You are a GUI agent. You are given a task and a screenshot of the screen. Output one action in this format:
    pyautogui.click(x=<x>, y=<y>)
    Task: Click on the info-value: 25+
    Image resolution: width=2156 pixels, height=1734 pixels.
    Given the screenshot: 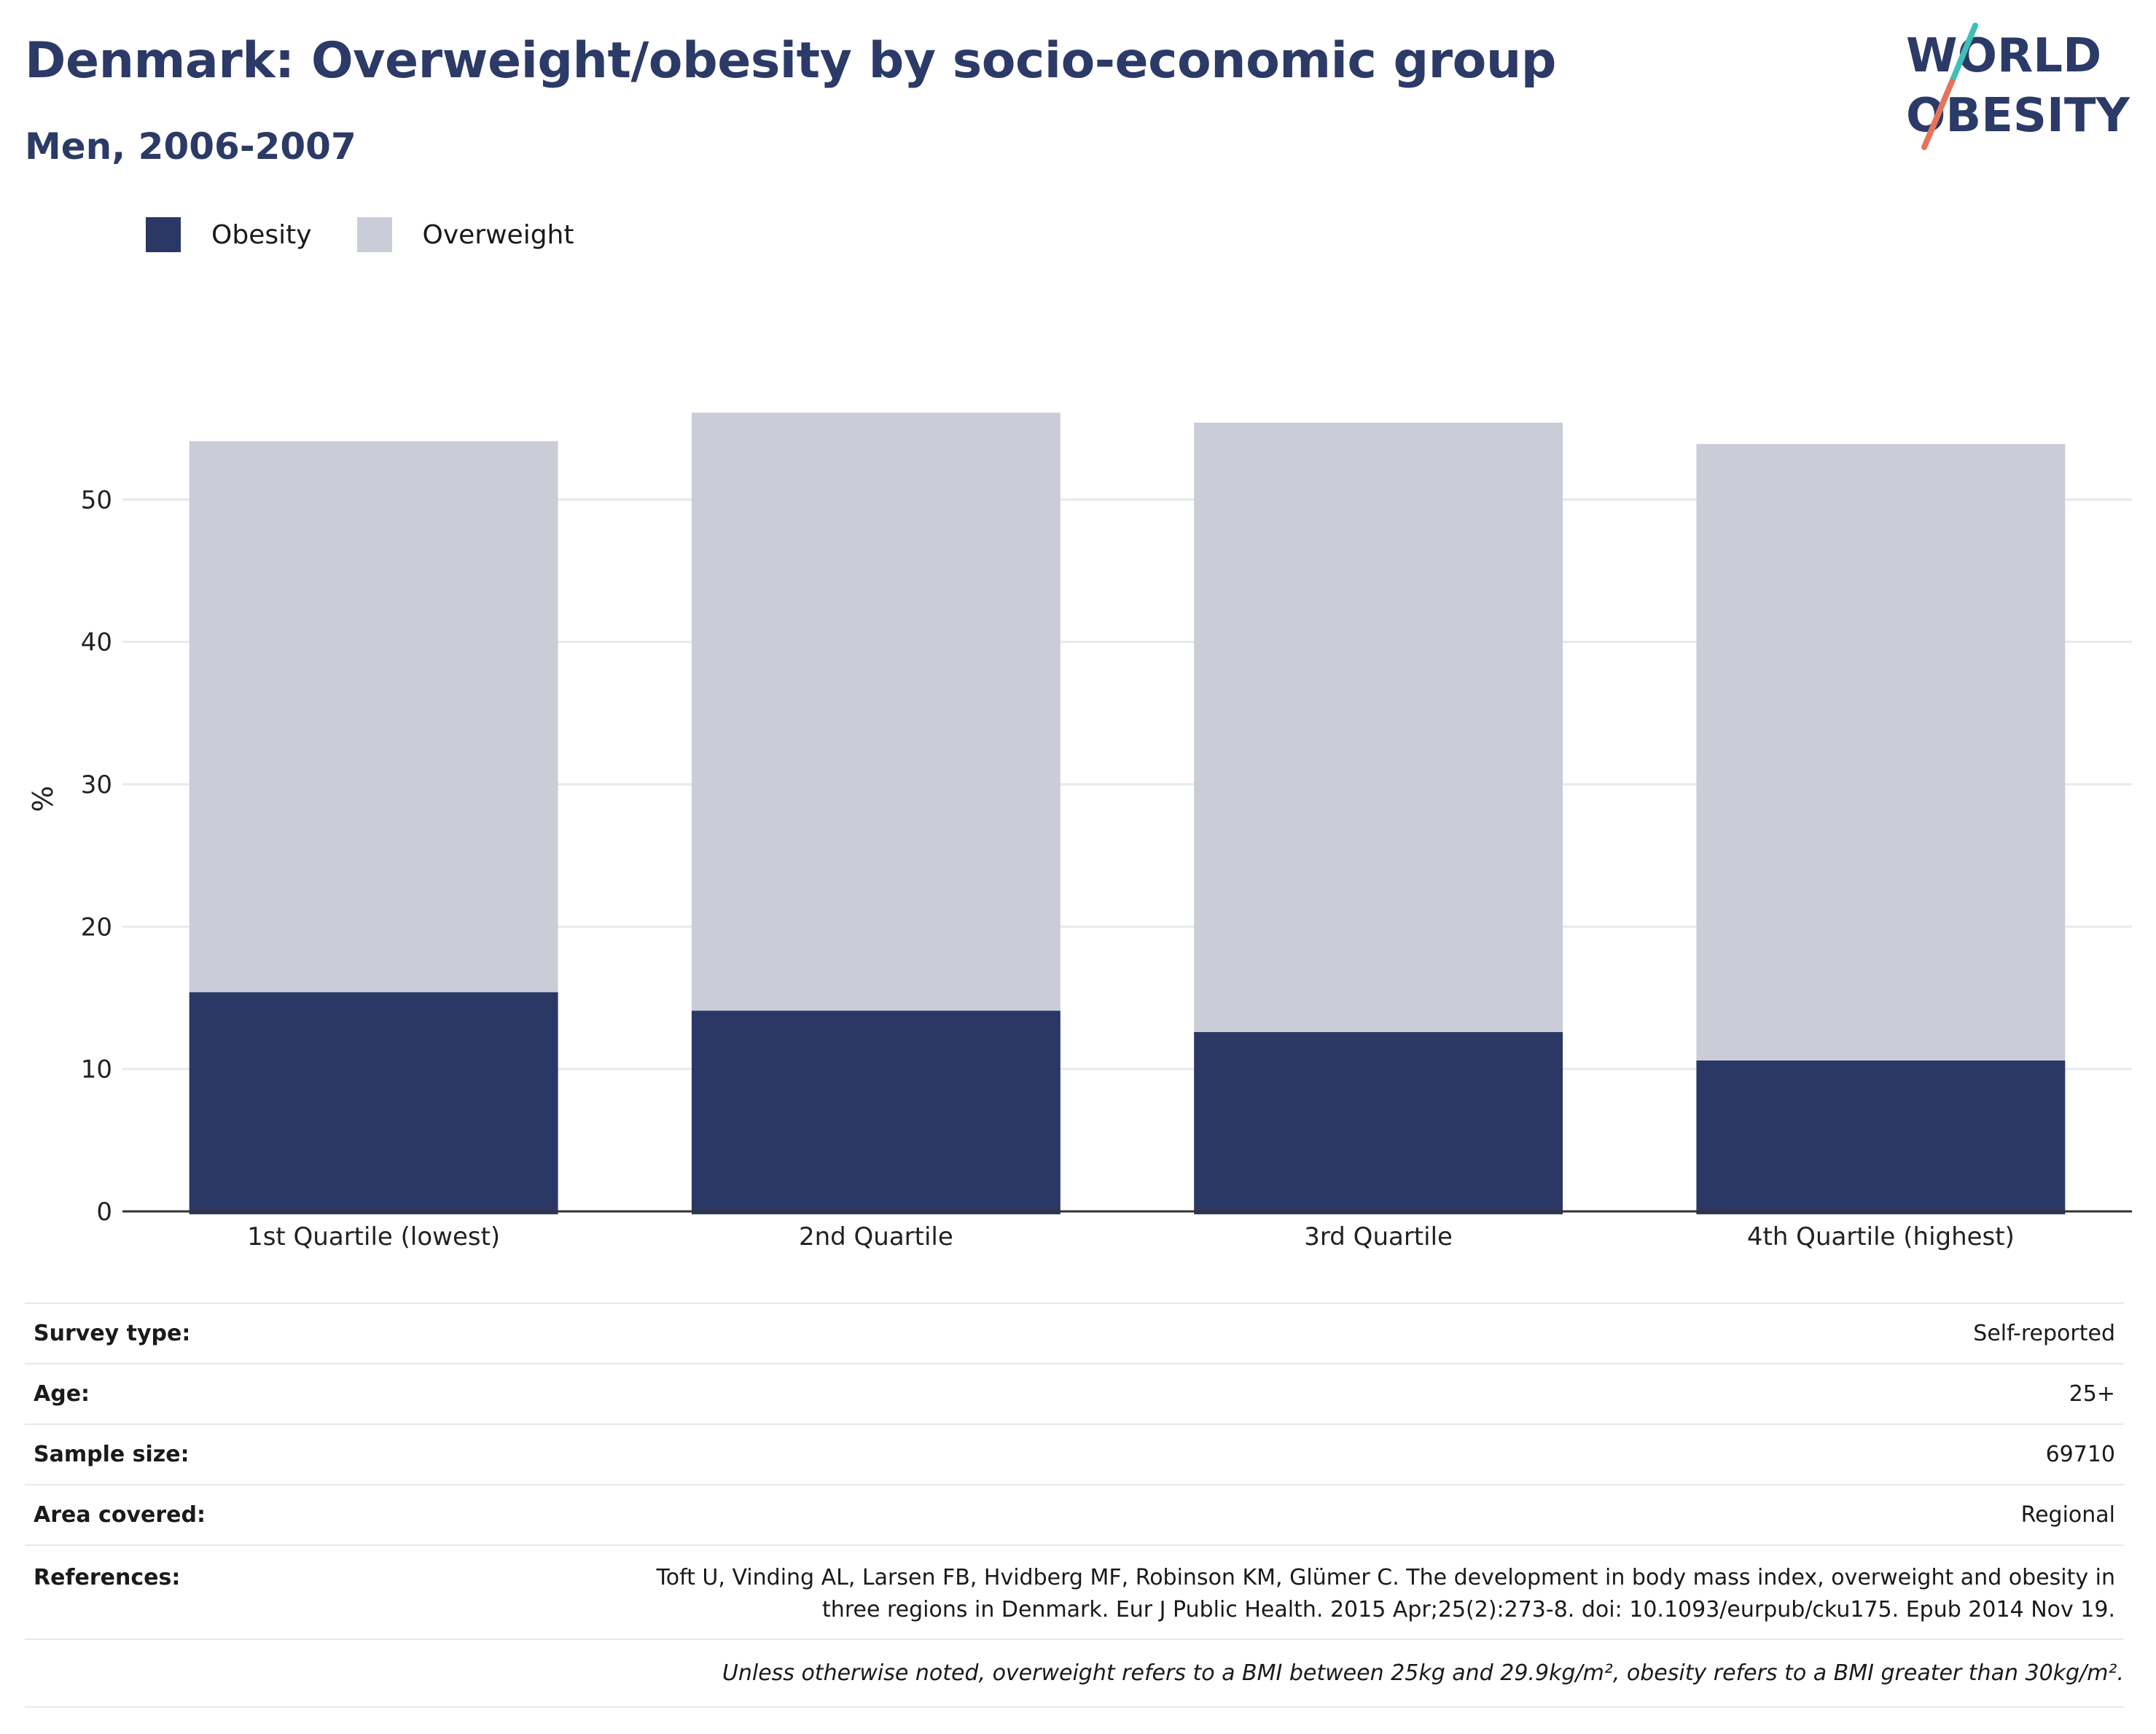 What is the action you would take?
    pyautogui.click(x=1338, y=1393)
    